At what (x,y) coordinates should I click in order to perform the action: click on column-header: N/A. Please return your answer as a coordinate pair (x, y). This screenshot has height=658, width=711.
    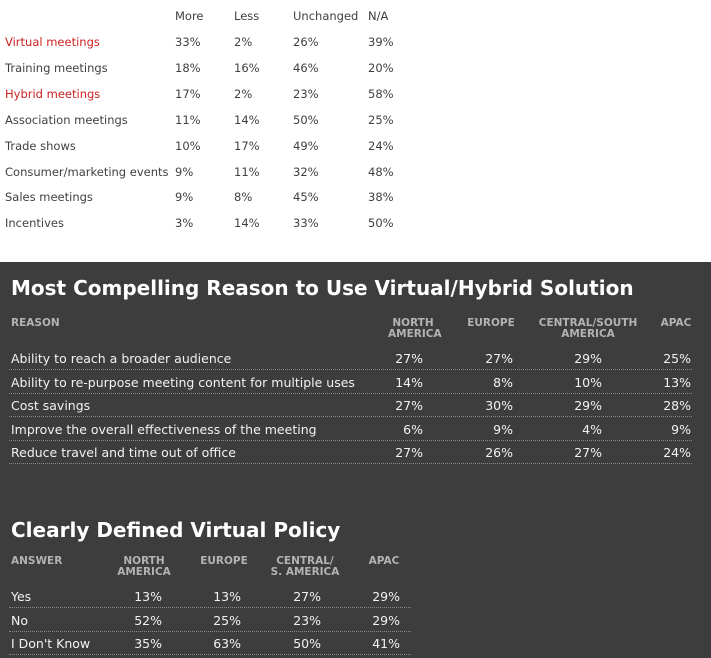
    Looking at the image, I should click on (378, 16).